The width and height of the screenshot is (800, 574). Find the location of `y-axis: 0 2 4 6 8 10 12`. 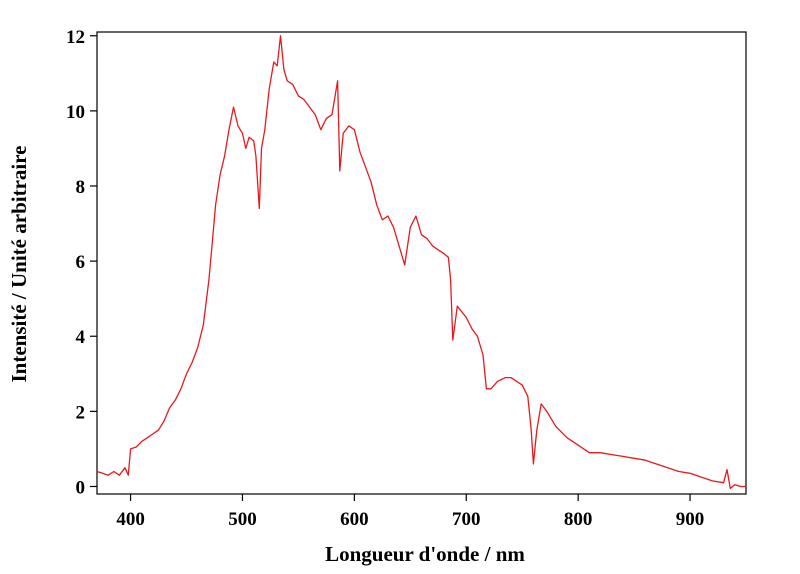

y-axis: 0 2 4 6 8 10 12 is located at coordinates (81, 262).